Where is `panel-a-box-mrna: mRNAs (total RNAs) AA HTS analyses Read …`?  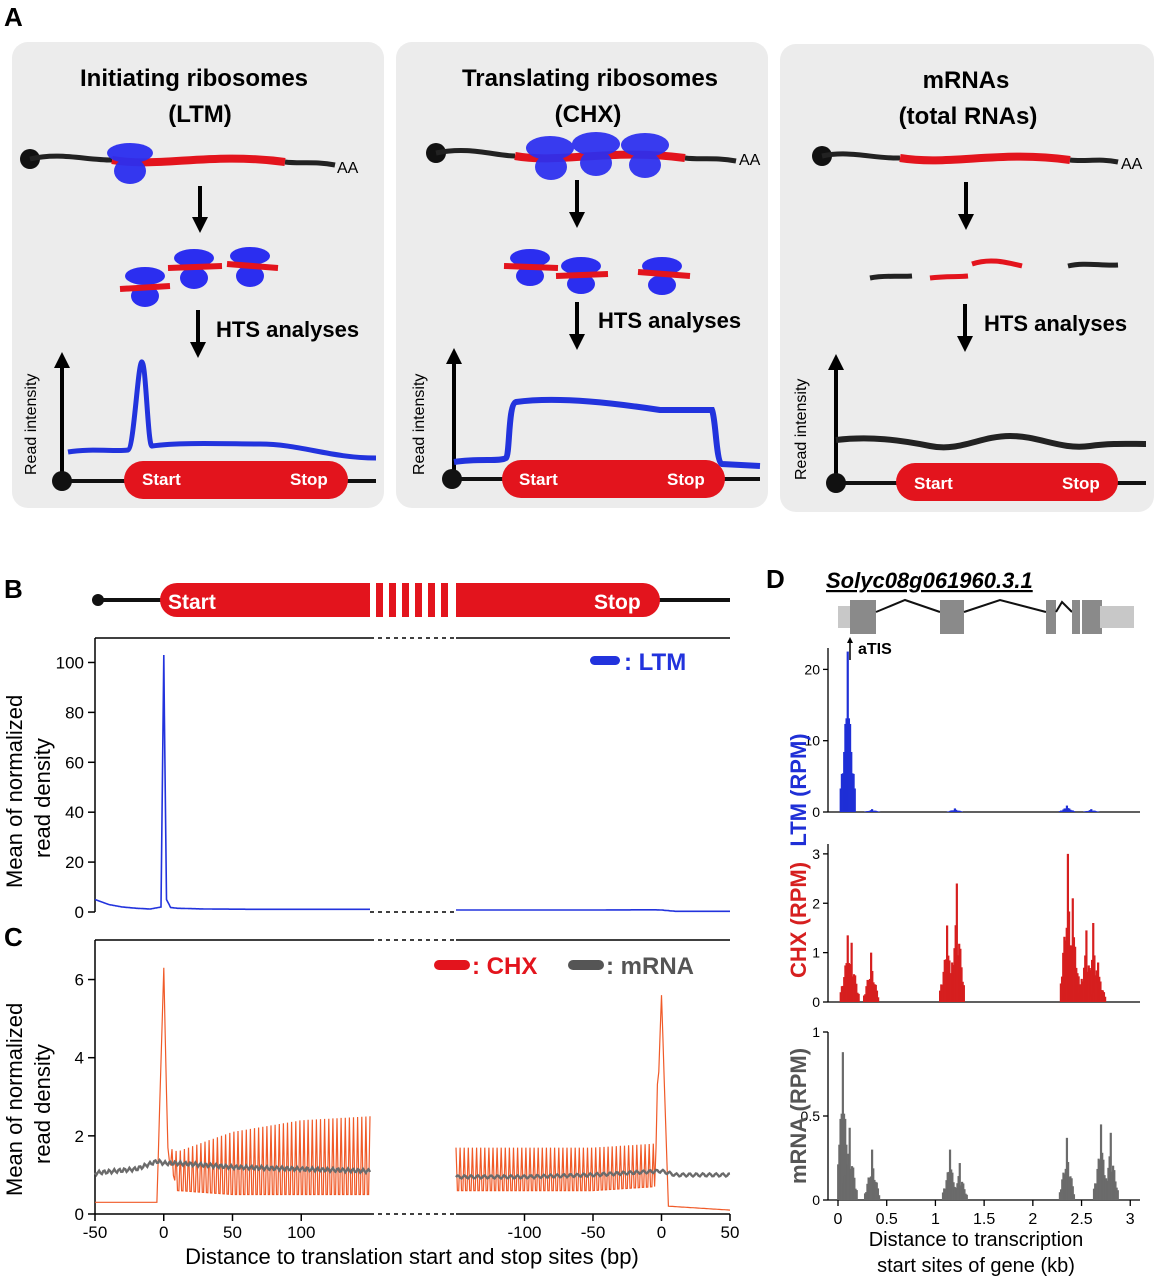 panel-a-box-mrna: mRNAs (total RNAs) AA HTS analyses Read … is located at coordinates (967, 278).